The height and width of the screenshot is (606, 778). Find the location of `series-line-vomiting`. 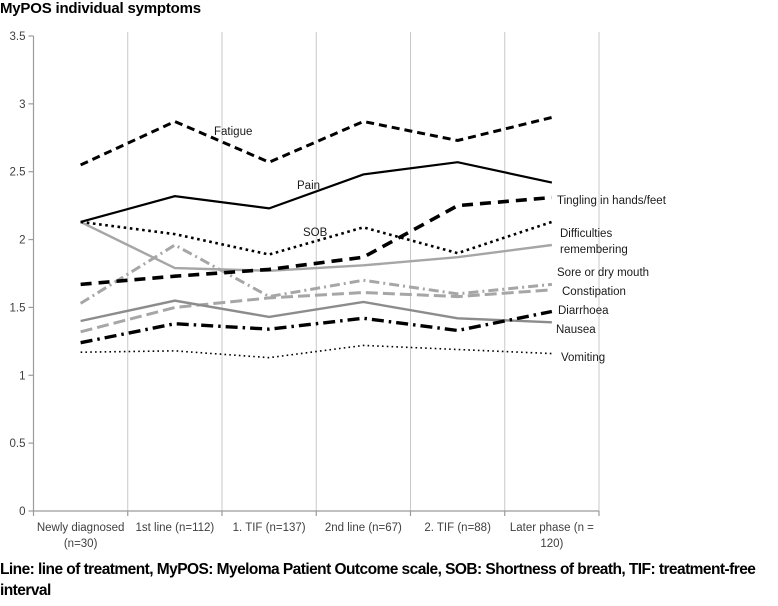

series-line-vomiting is located at coordinates (316, 351).